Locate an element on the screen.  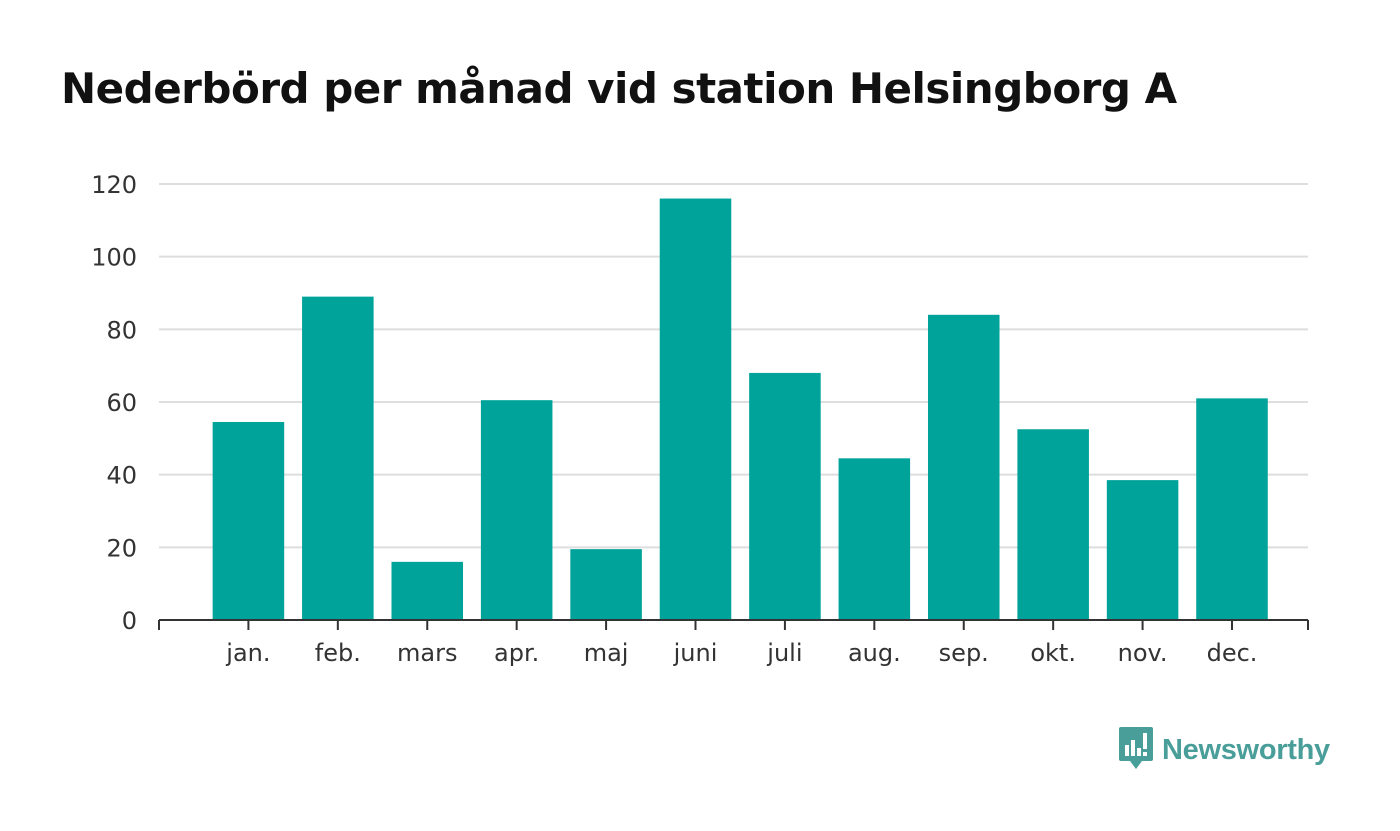
x-tick-label: juli is located at coordinates (784, 653).